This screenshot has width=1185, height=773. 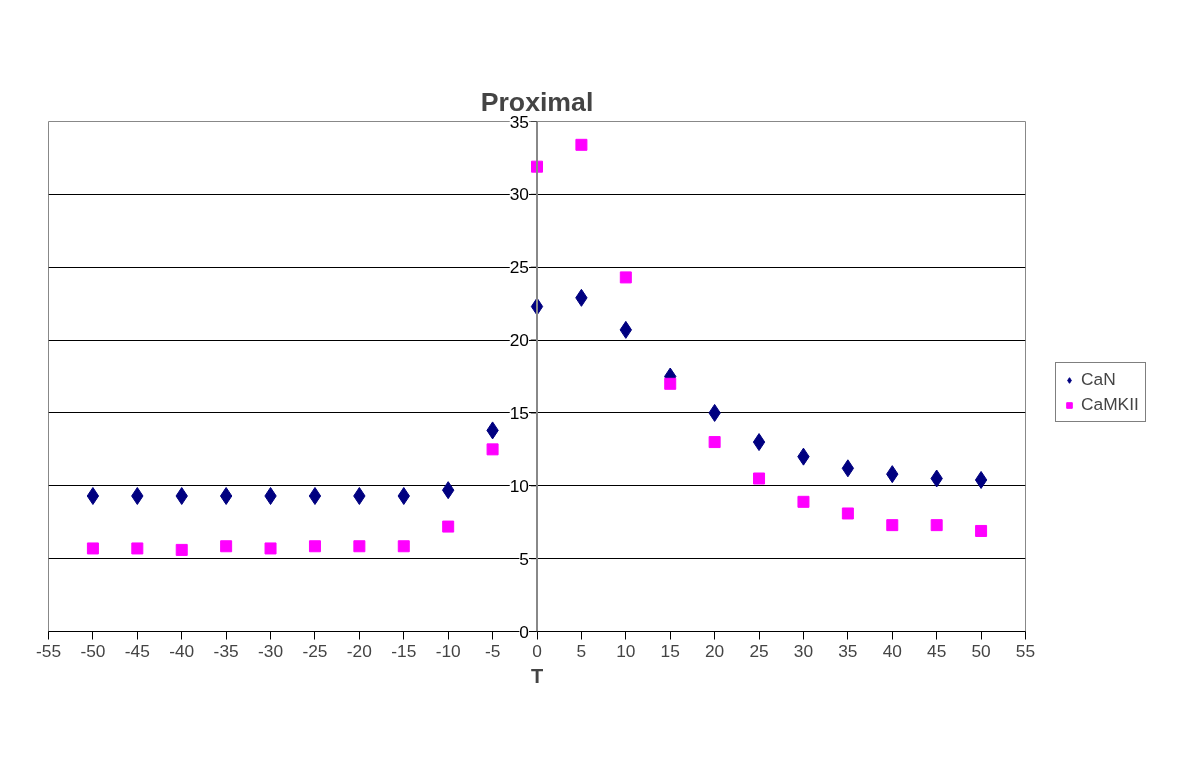 What do you see at coordinates (137, 650) in the screenshot?
I see `x-tick-label: -45` at bounding box center [137, 650].